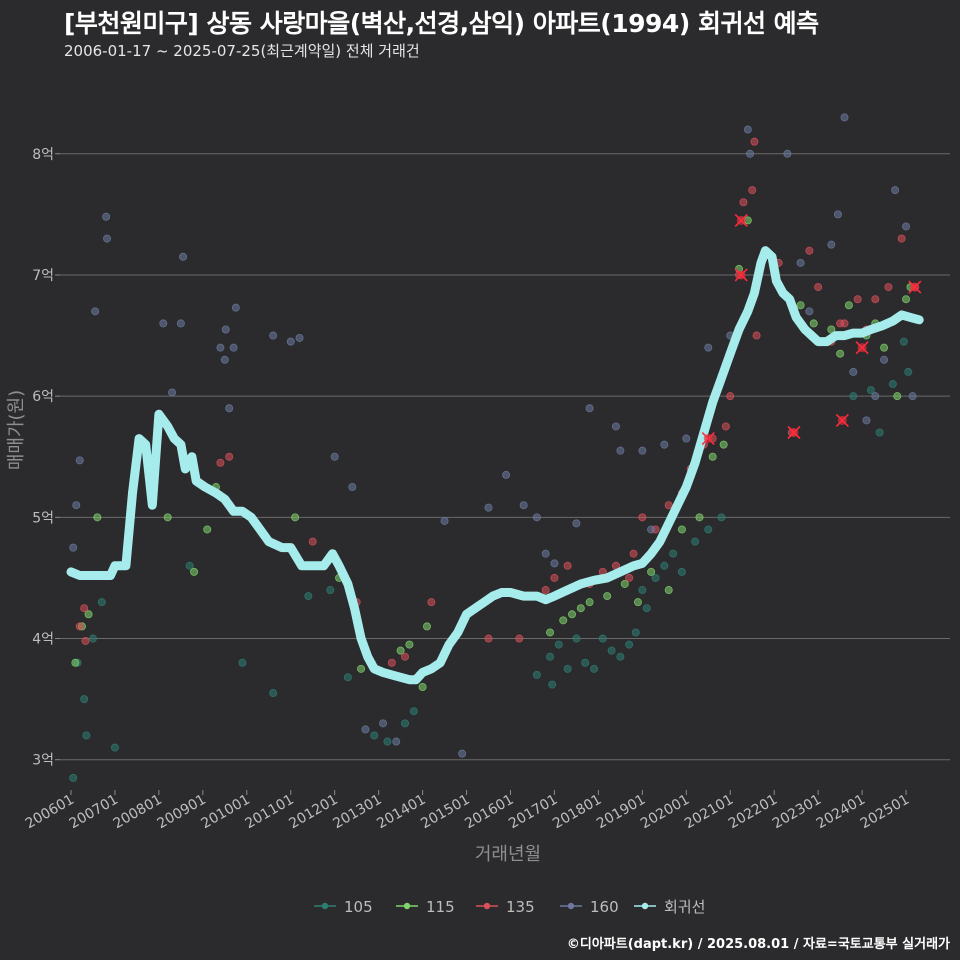  Describe the element at coordinates (445, 812) in the screenshot. I see `x-tick-label: 201501` at that location.